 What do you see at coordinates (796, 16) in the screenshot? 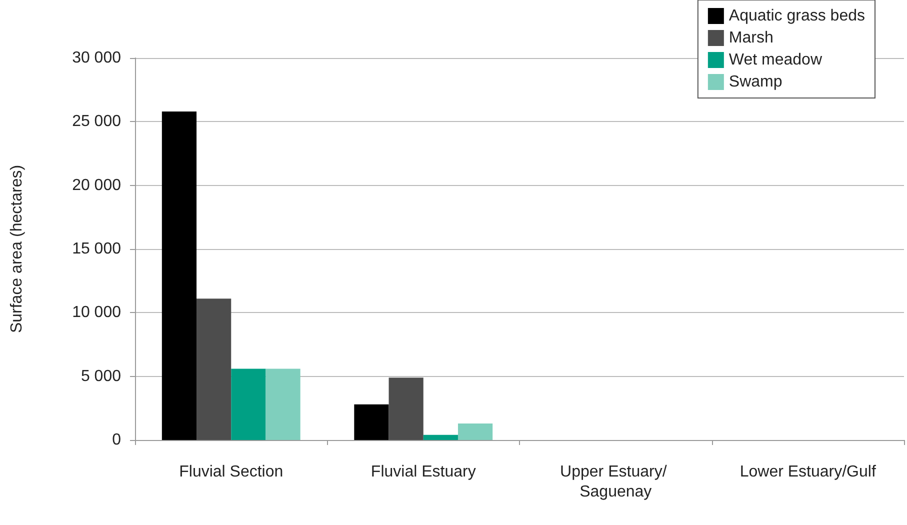
I see `legend-label: Aquatic grass beds` at bounding box center [796, 16].